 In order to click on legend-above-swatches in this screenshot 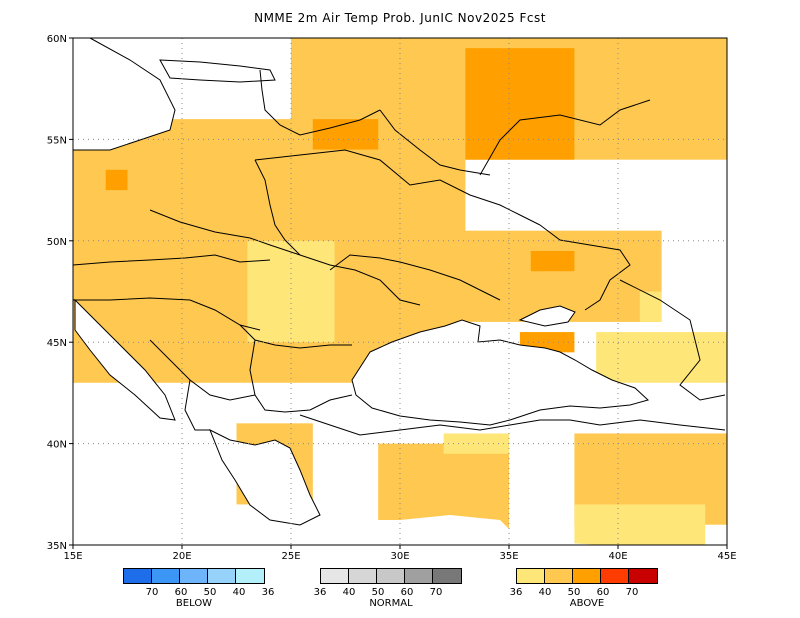, I will do `click(587, 576)`.